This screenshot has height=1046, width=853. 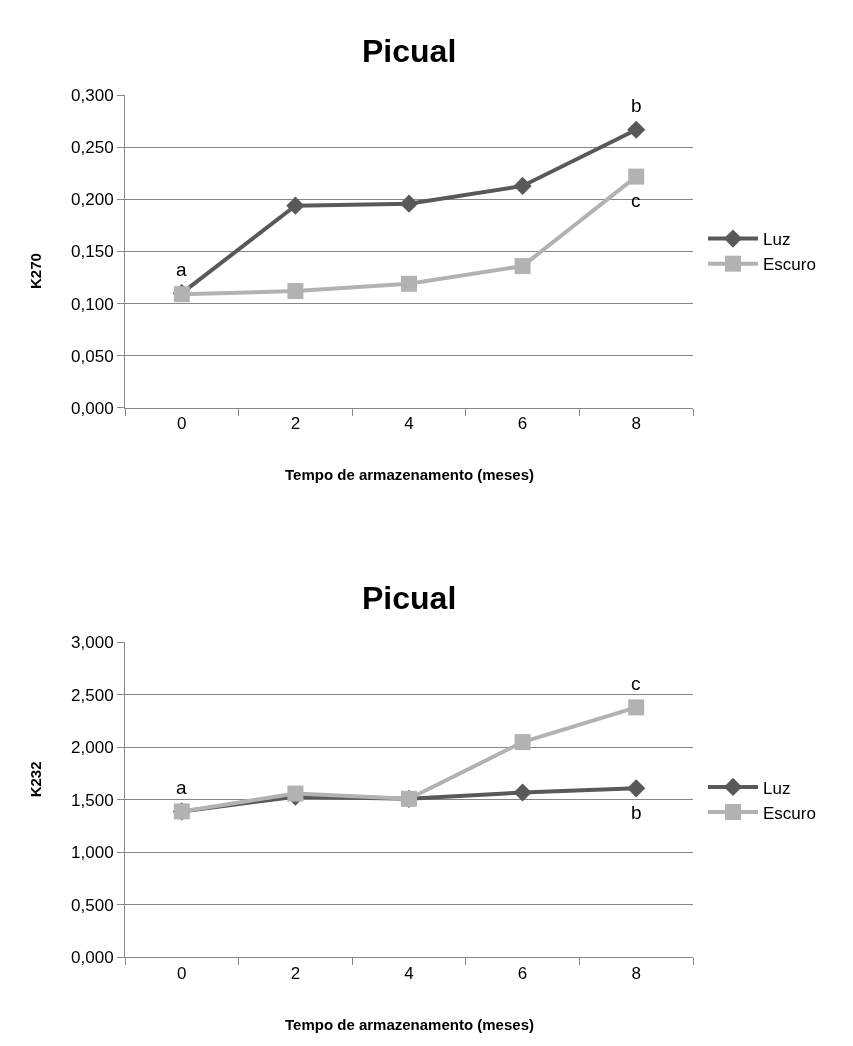 What do you see at coordinates (92, 800) in the screenshot?
I see `y-tick-label: 1,500` at bounding box center [92, 800].